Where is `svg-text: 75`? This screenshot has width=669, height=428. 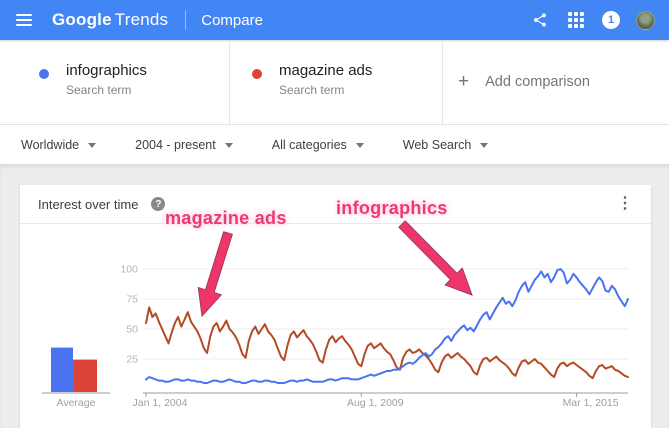 svg-text: 75 is located at coordinates (132, 300).